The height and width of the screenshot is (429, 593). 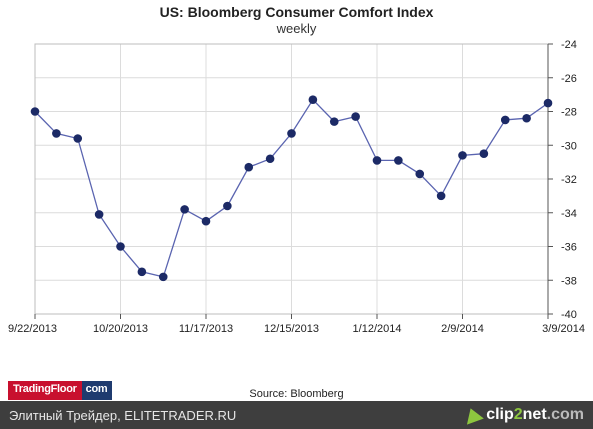 I want to click on x-tick-label: 10/20/2013, so click(x=120, y=329).